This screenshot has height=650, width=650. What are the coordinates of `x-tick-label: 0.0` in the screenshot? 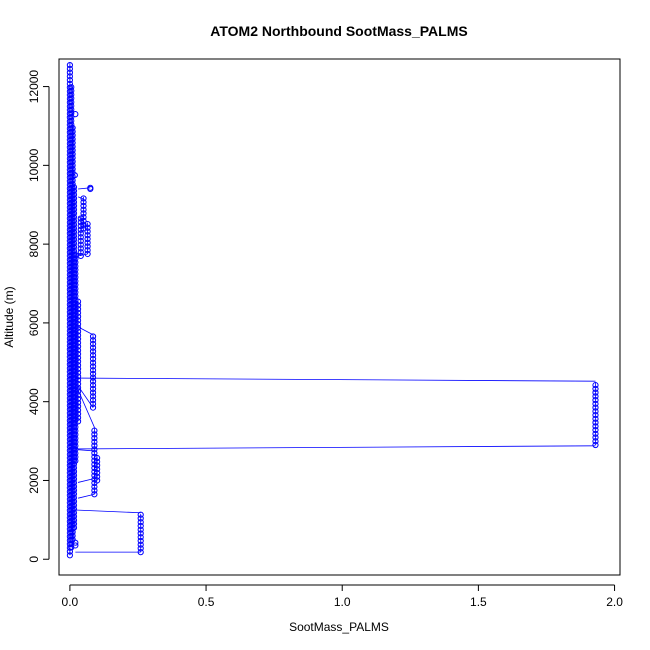 It's located at (70, 602).